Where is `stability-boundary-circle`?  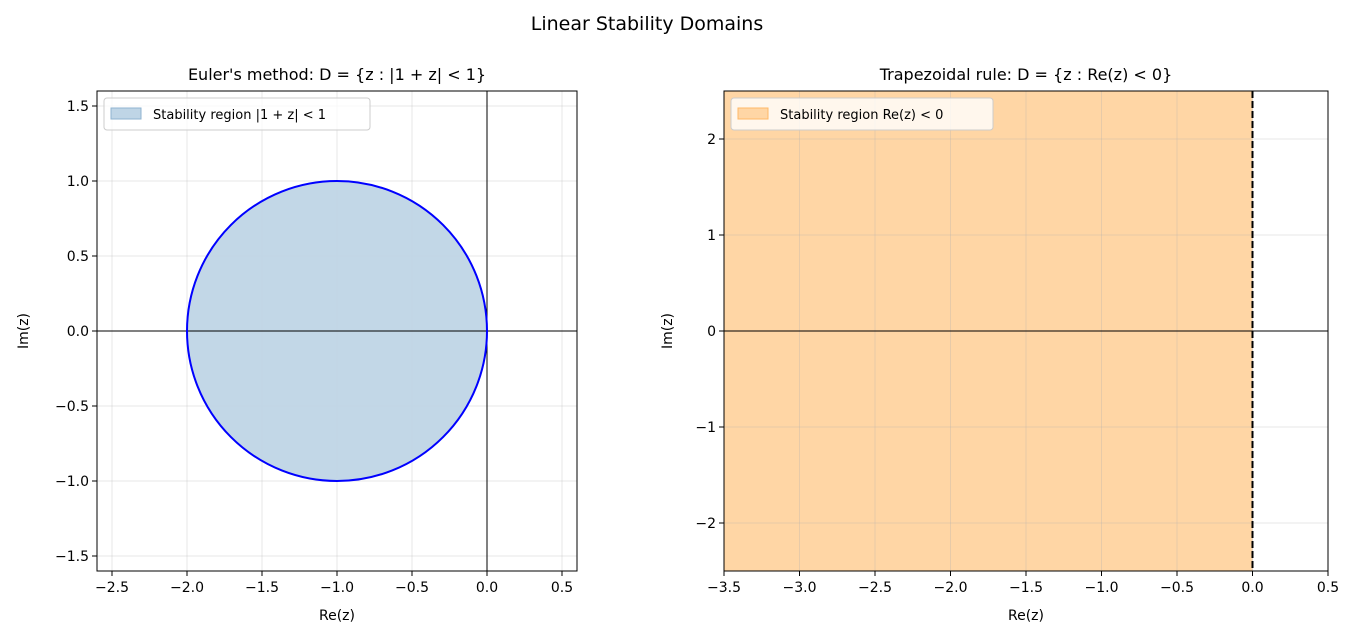
stability-boundary-circle is located at coordinates (337, 331).